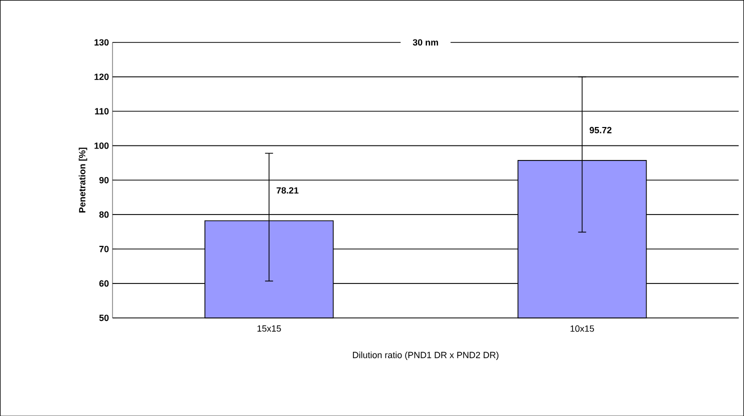 Image resolution: width=744 pixels, height=416 pixels. I want to click on y-axis-title: Penetration [%], so click(83, 180).